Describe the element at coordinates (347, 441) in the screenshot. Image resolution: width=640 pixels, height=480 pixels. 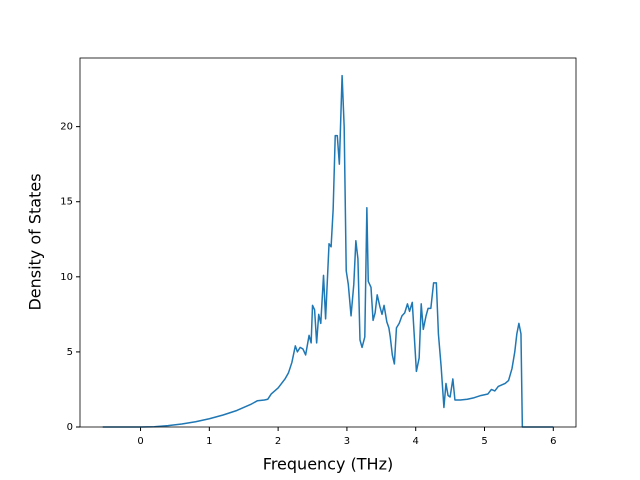
I see `x-tick-label: 3` at that location.